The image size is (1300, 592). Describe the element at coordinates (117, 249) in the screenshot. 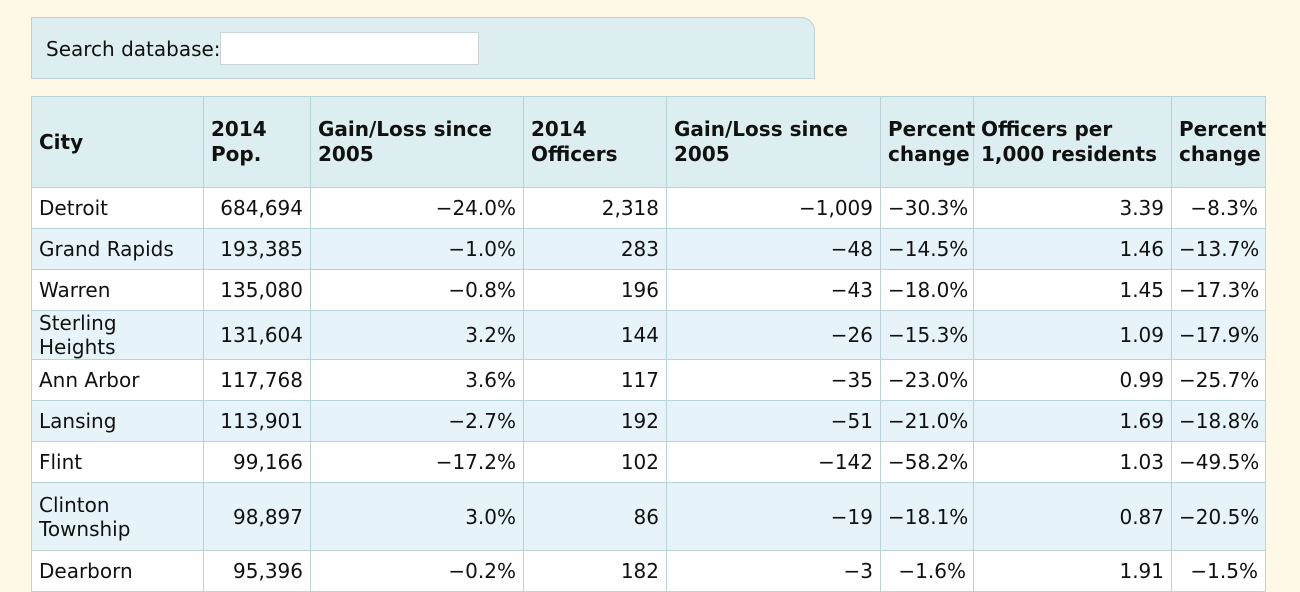

I see `city-cell: Grand Rapids` at that location.